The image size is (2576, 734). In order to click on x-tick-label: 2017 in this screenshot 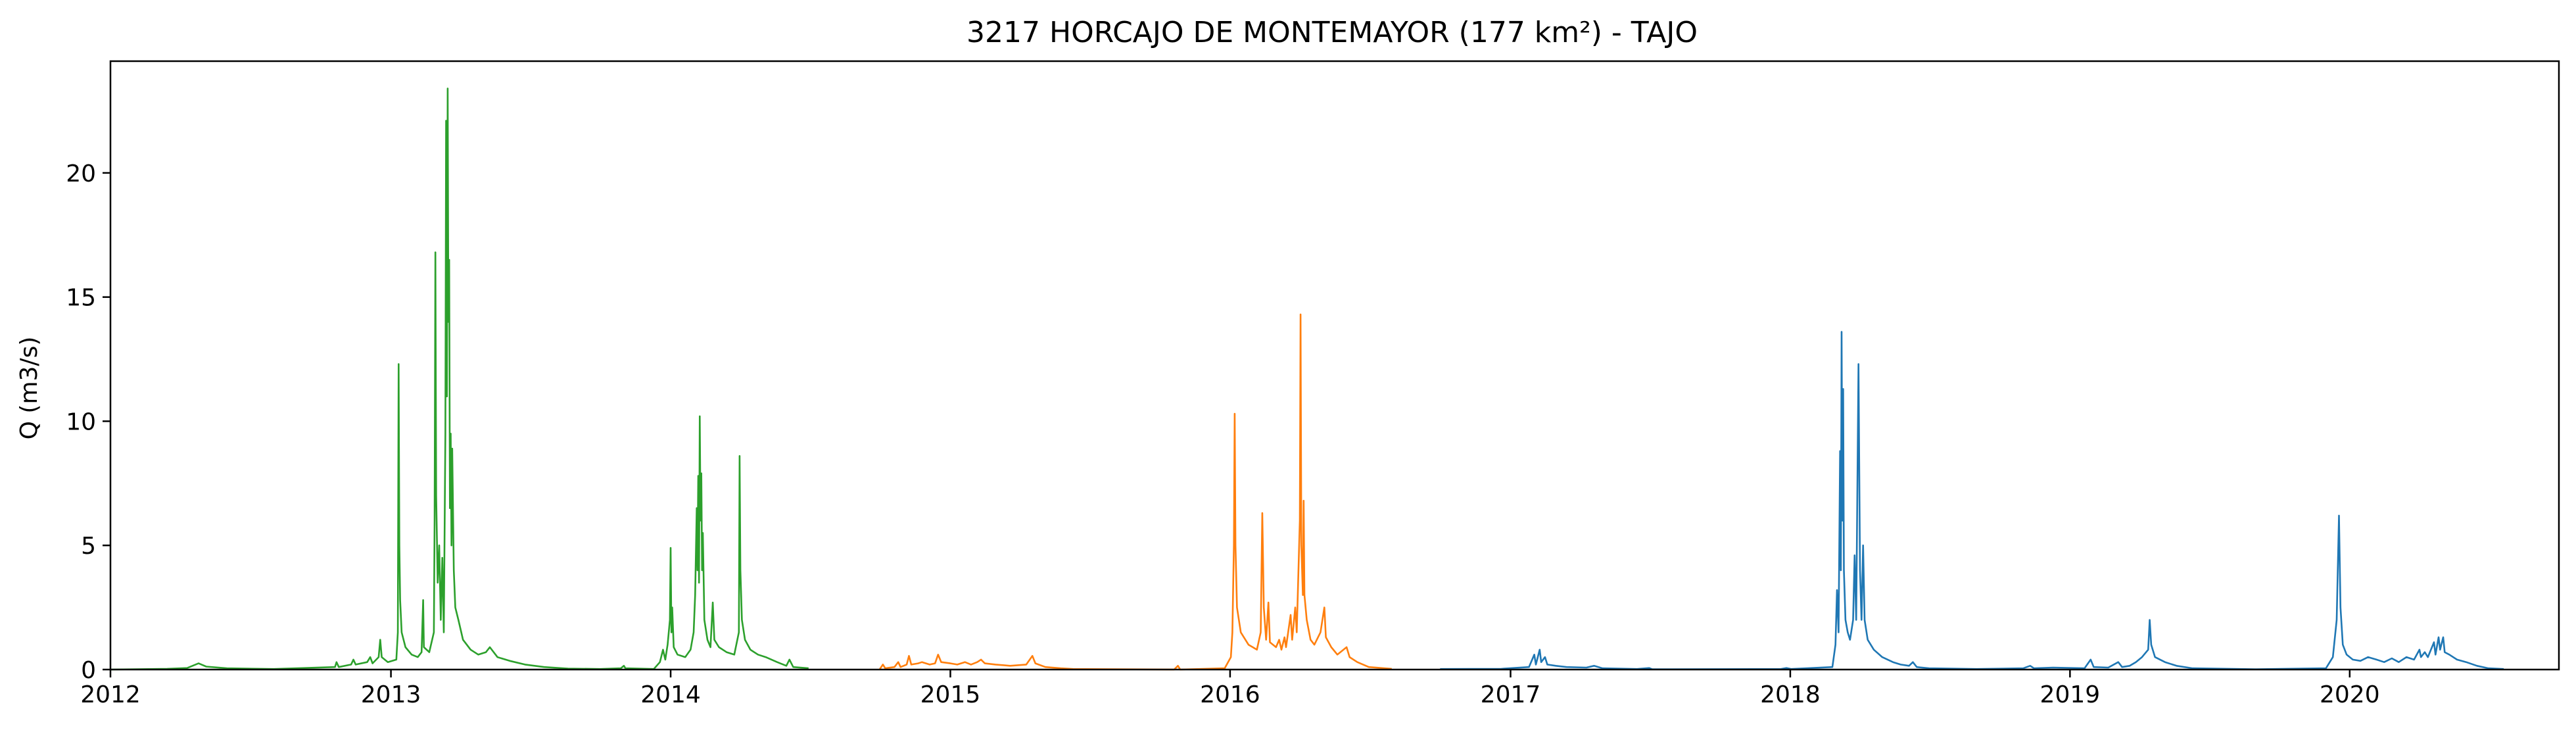, I will do `click(1511, 694)`.